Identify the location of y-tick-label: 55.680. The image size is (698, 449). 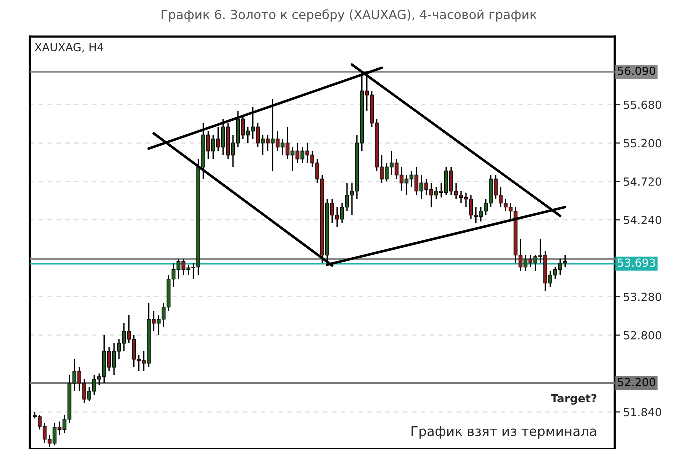
(643, 105).